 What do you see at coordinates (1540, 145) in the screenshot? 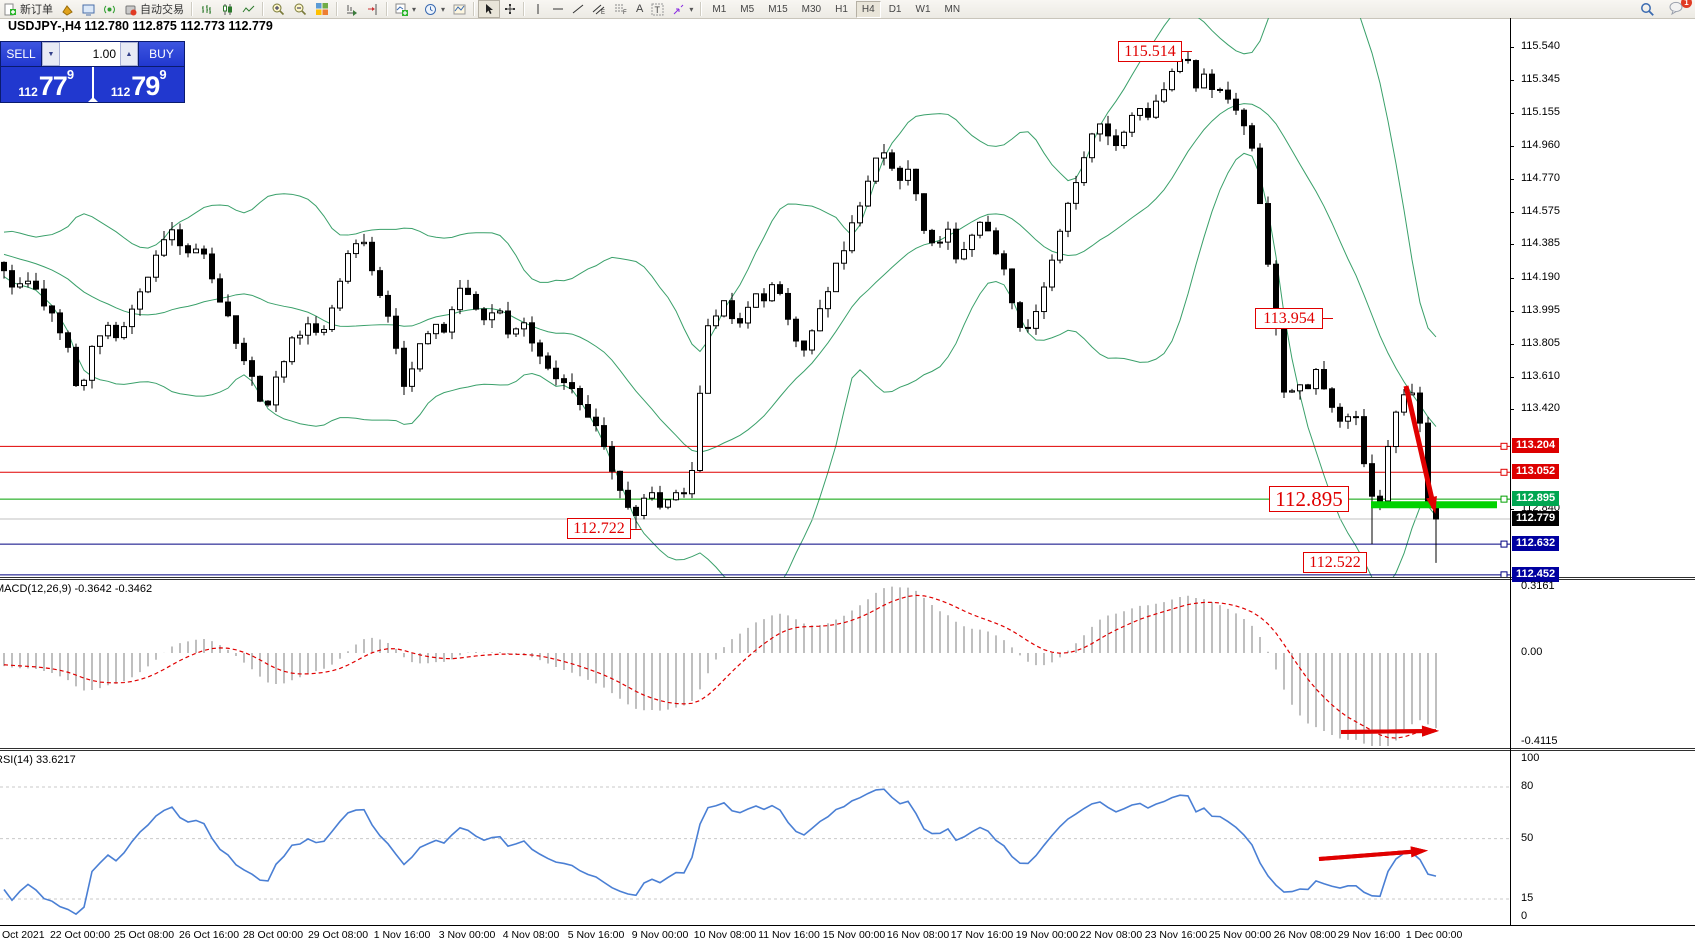
I see `price-axis-tick: 114.960` at bounding box center [1540, 145].